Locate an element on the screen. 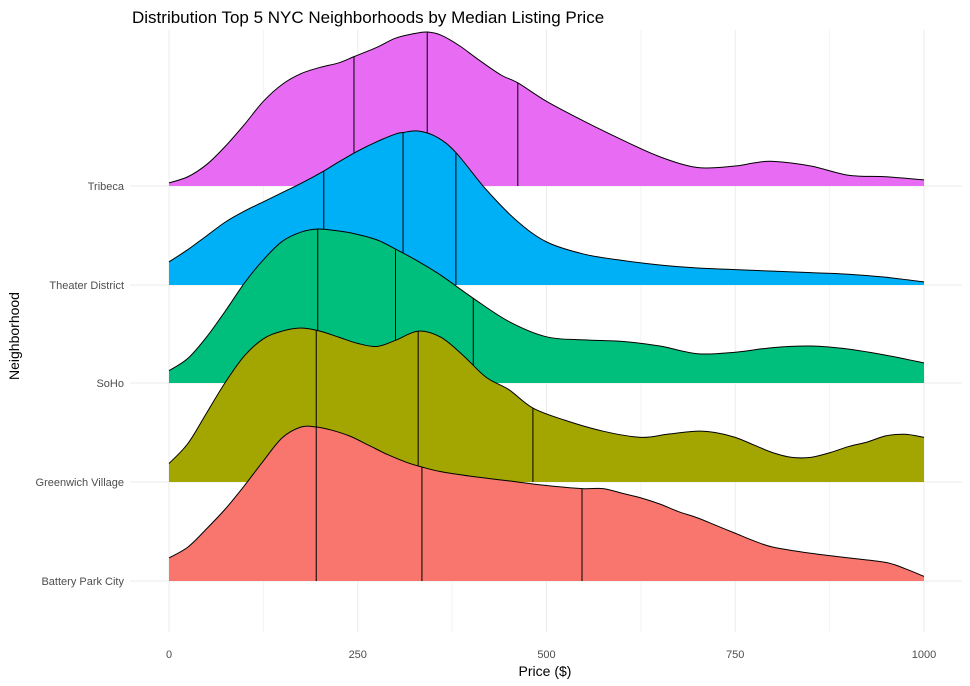 The width and height of the screenshot is (970, 686). x-tick-label: 1000 is located at coordinates (924, 655).